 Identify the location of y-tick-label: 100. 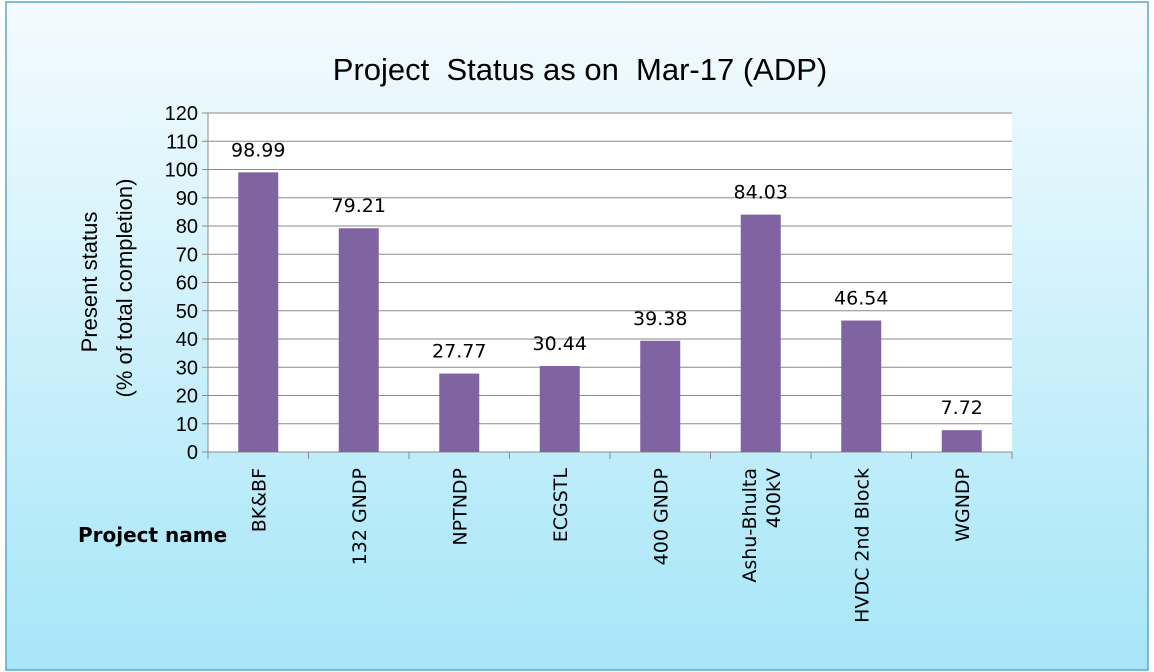
(181, 171).